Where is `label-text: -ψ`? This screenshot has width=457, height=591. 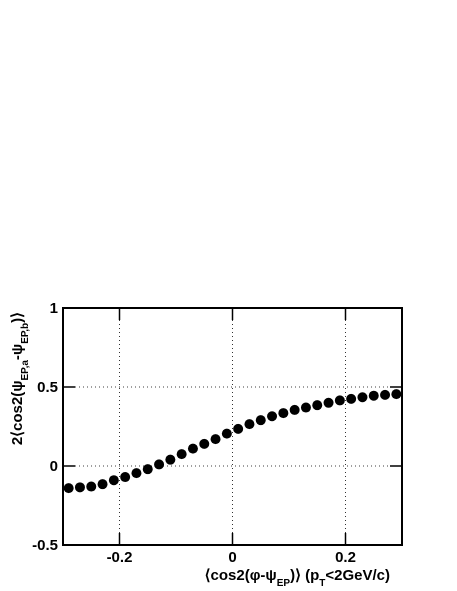
label-text: -ψ is located at coordinates (17, 352).